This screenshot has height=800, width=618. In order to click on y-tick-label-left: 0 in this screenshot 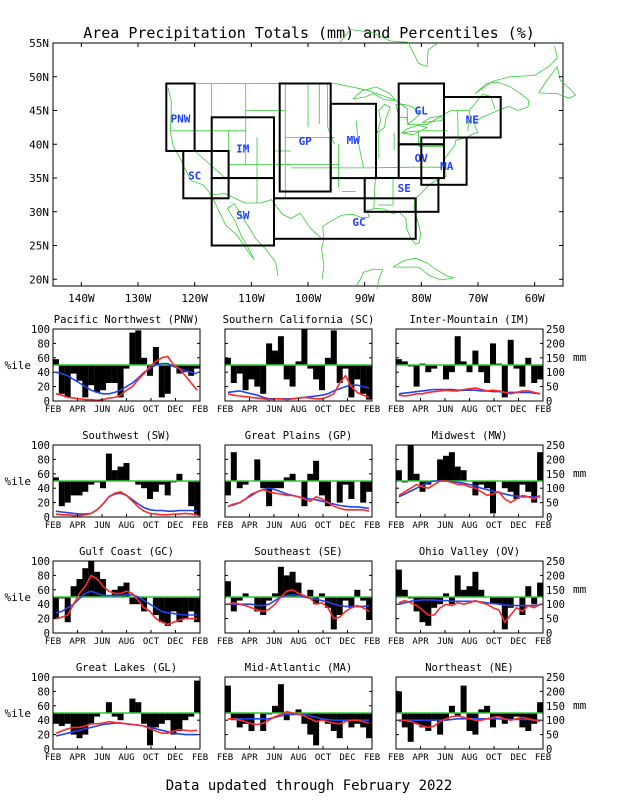, I will do `click(47, 402)`.